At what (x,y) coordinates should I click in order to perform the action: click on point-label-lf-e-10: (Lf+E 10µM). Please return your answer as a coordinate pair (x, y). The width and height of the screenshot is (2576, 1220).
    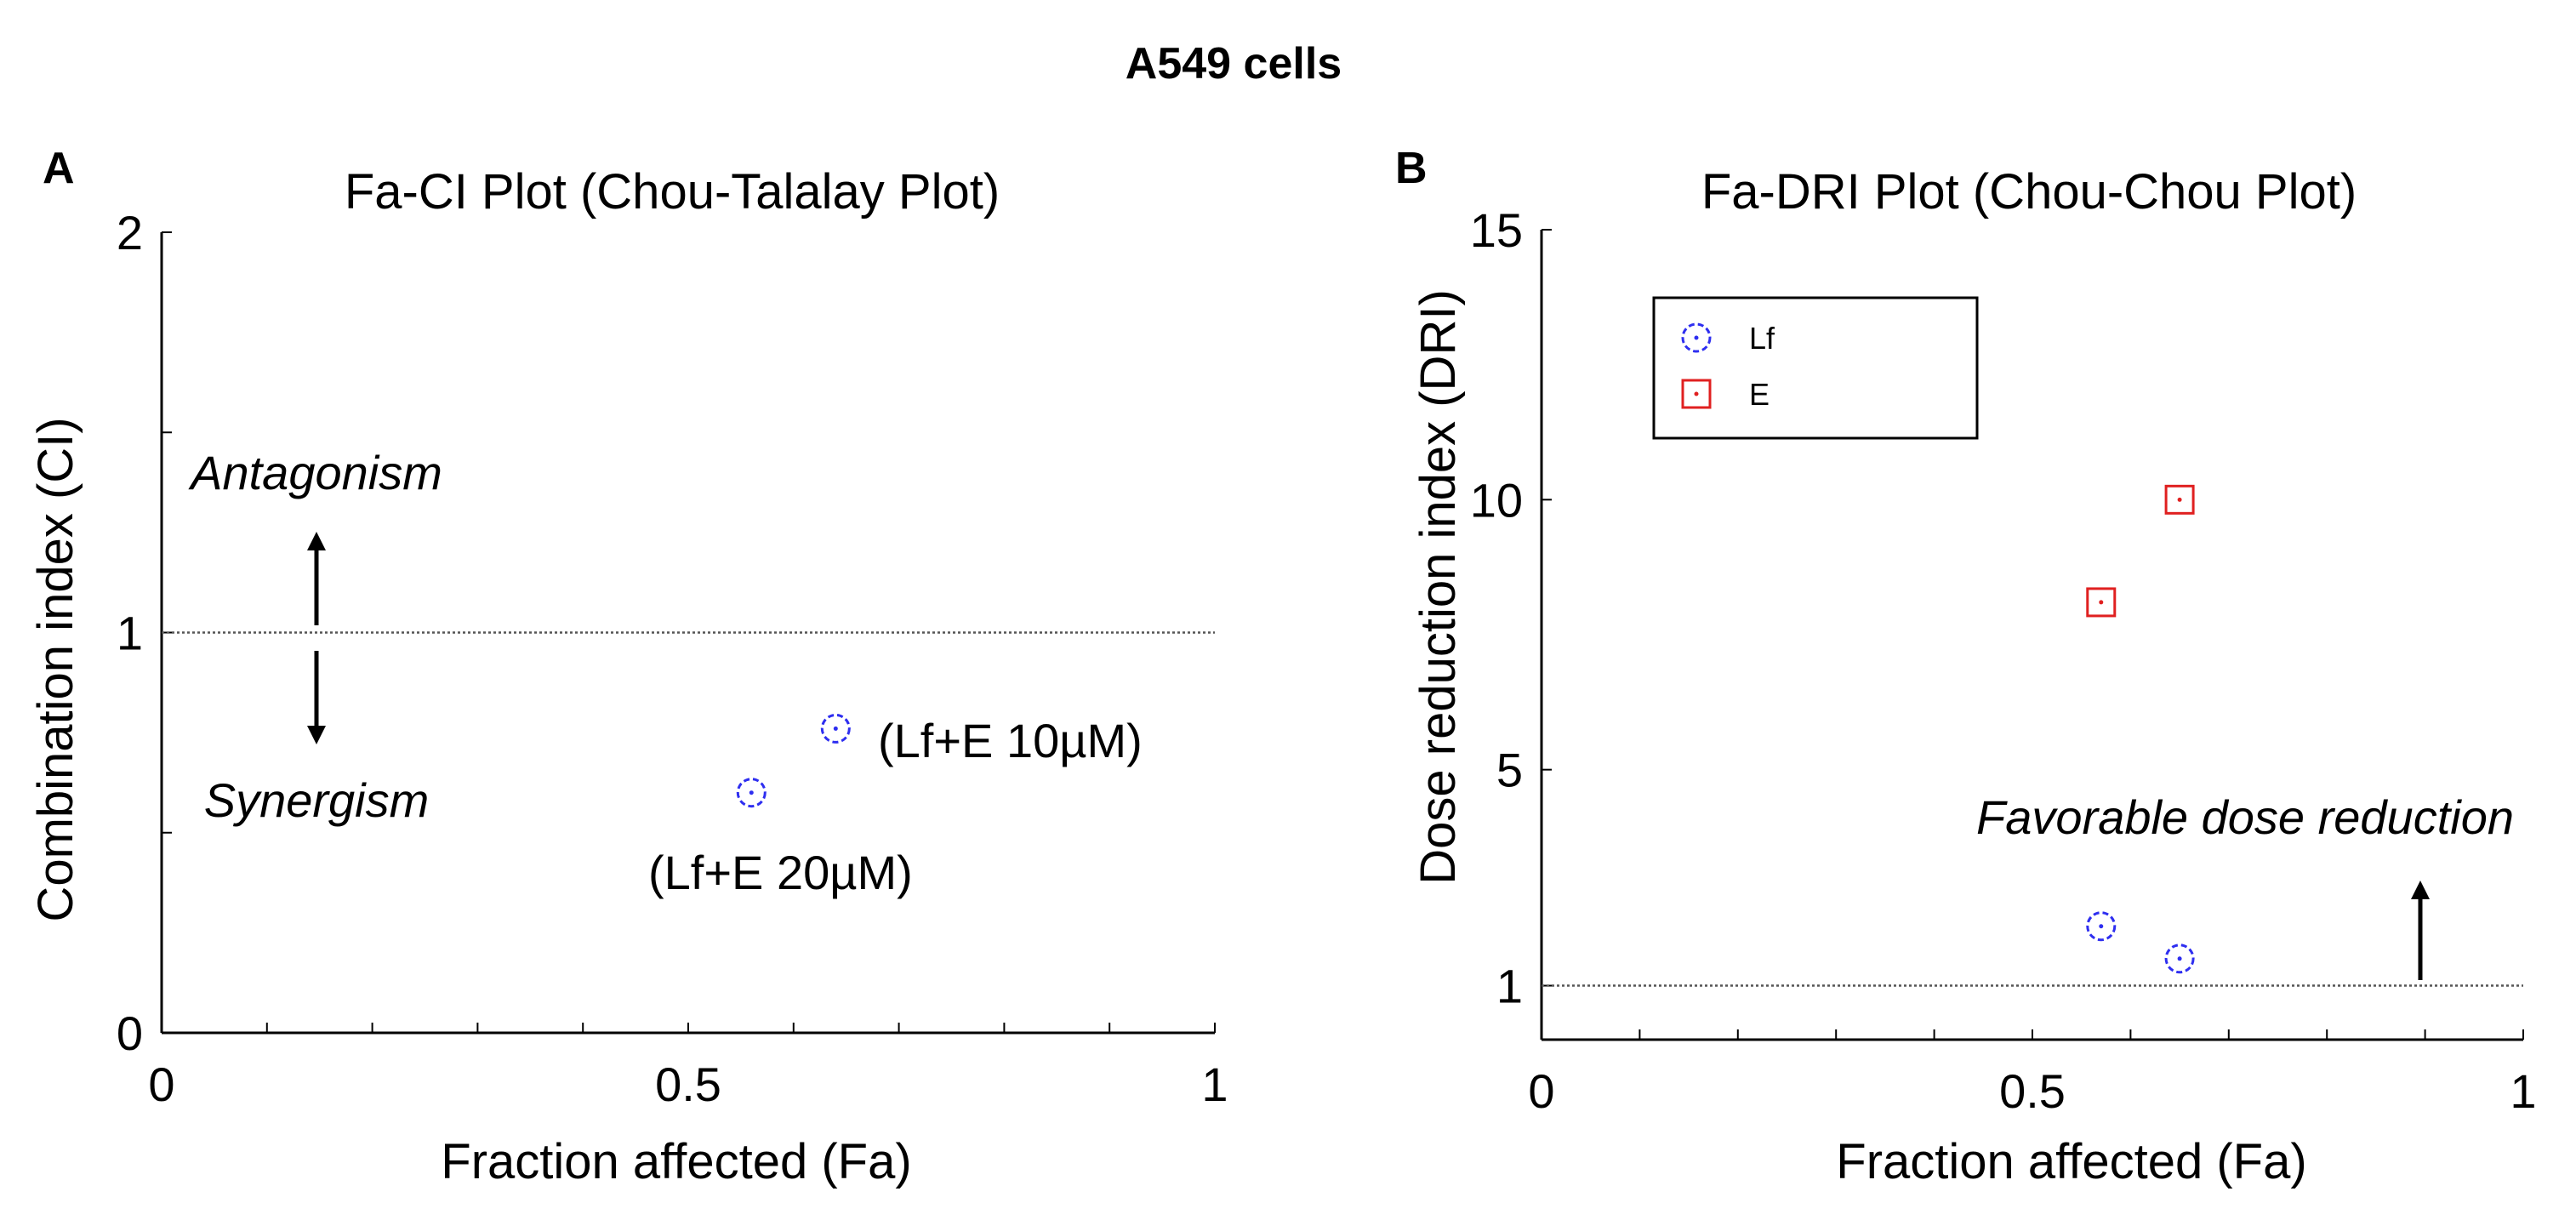
    Looking at the image, I should click on (1010, 740).